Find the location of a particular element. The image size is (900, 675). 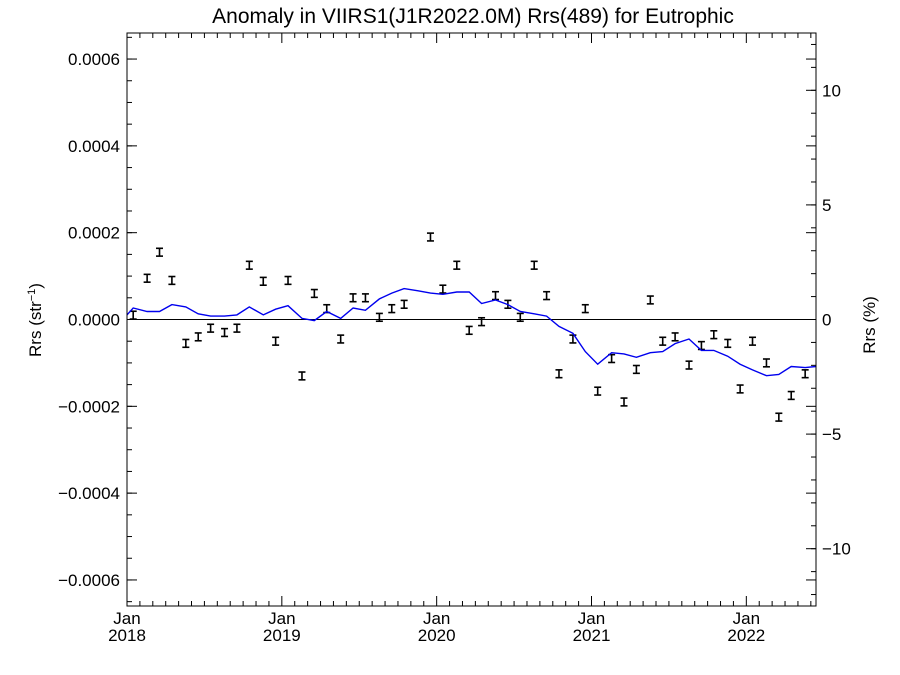

y-left-tick-label: 0.0000 is located at coordinates (94, 320).